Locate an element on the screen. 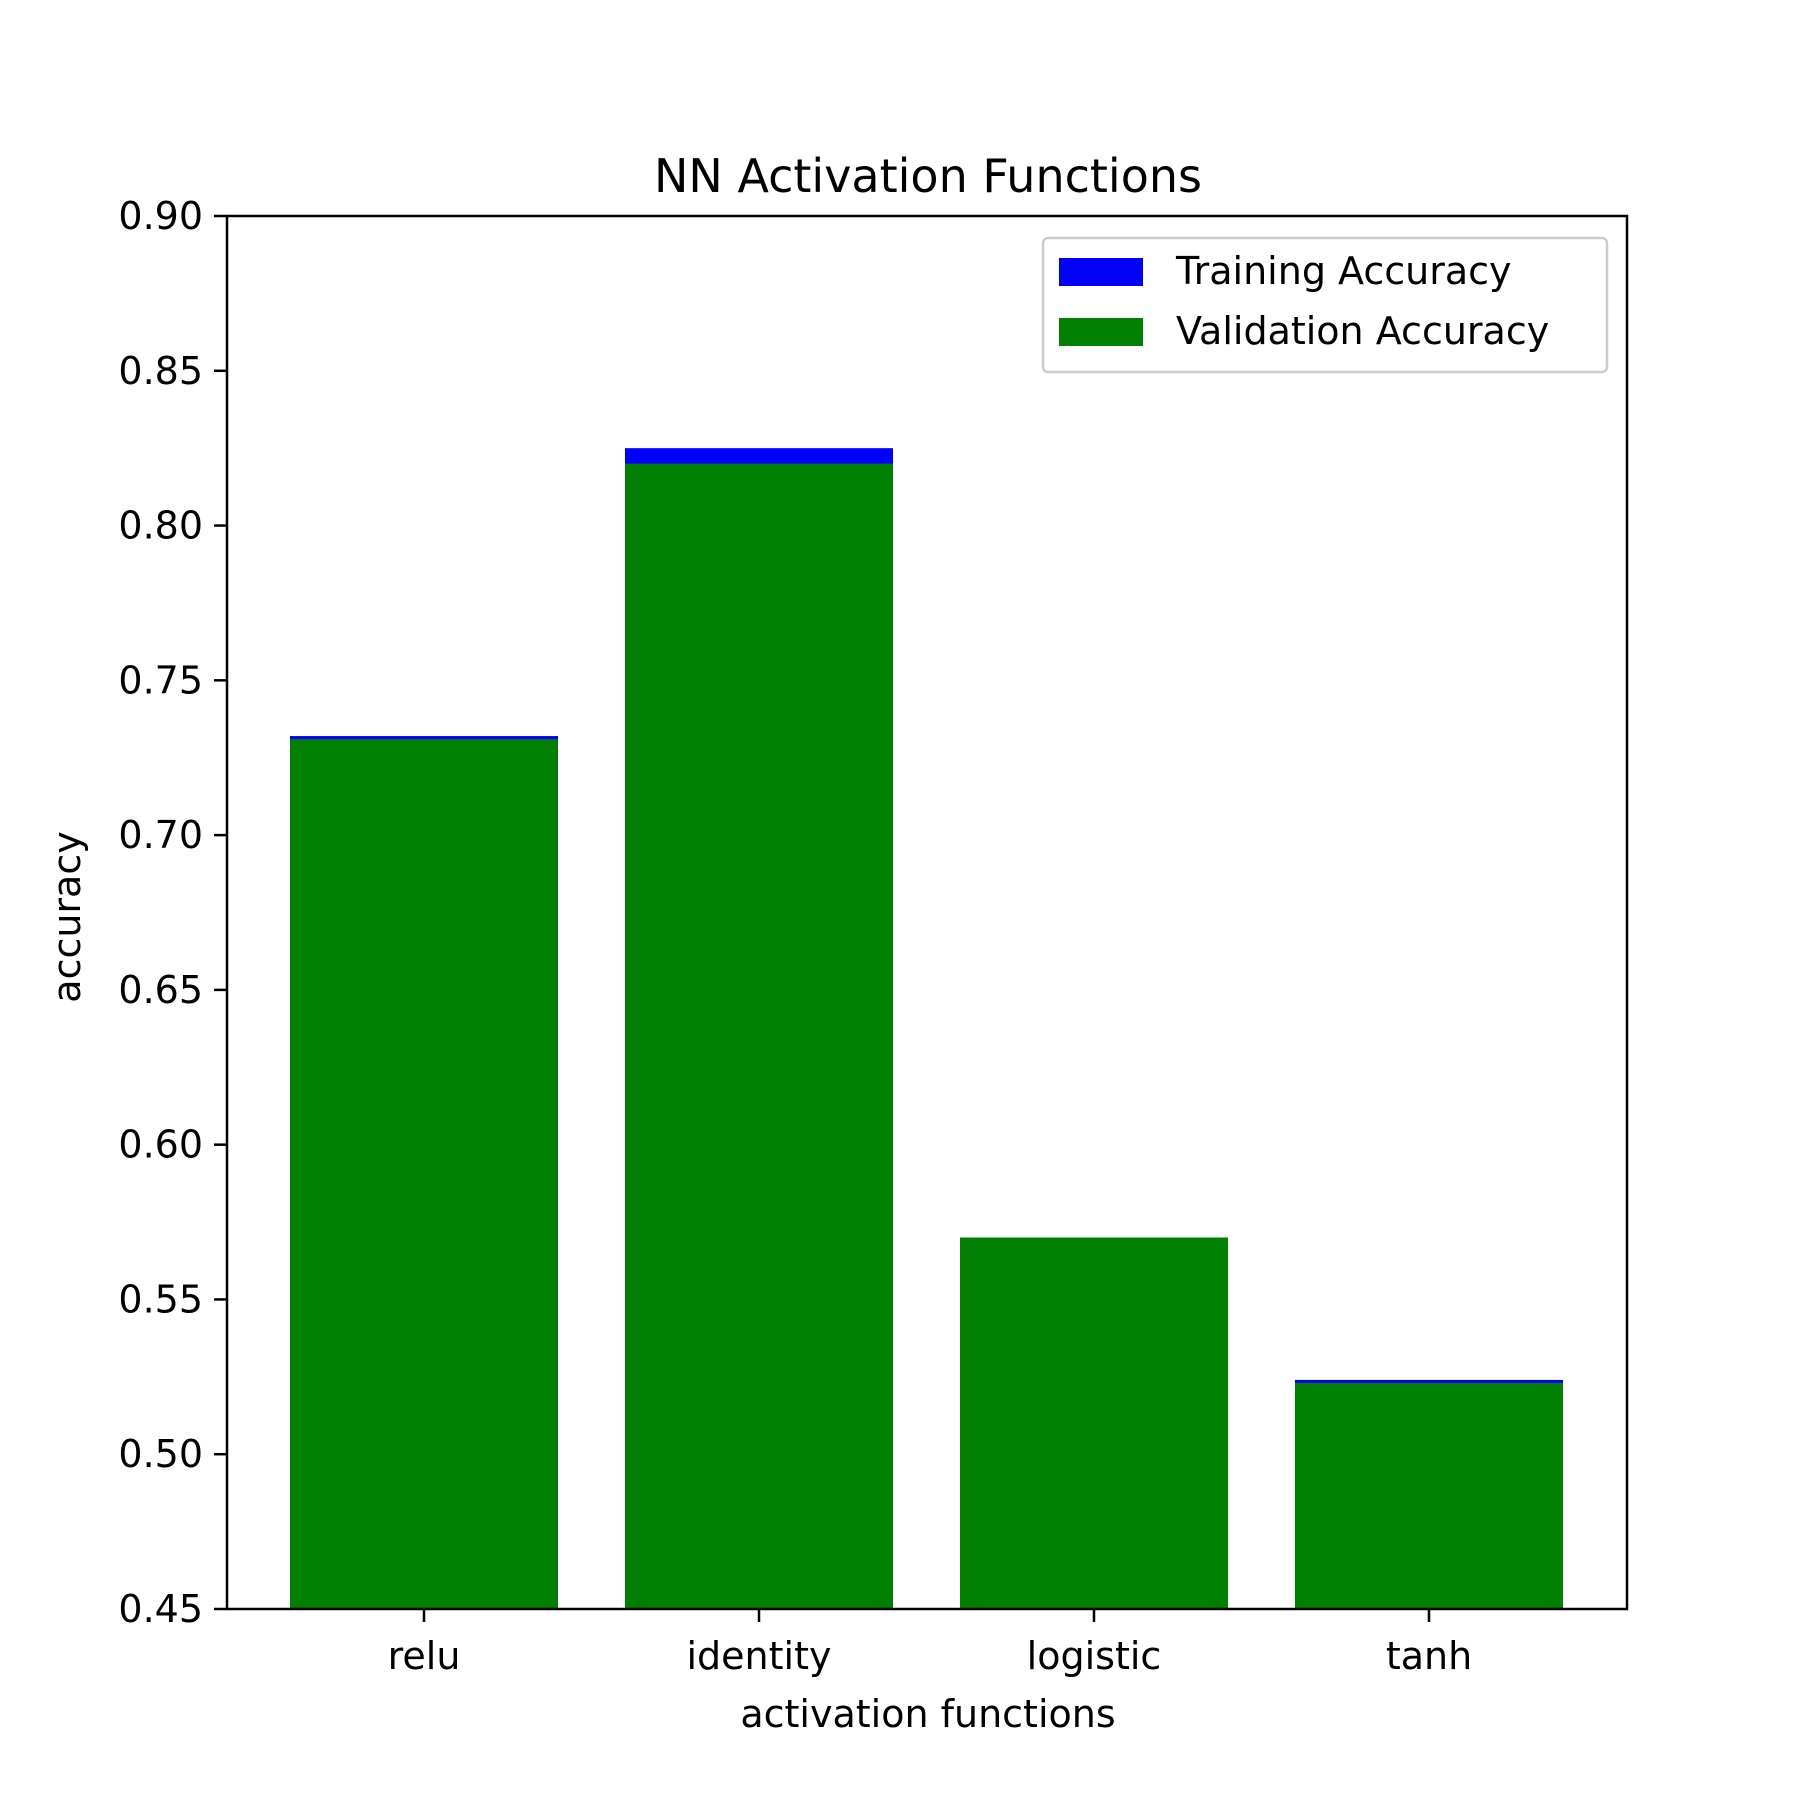 The width and height of the screenshot is (1800, 1805). y-axis-label: accuracy is located at coordinates (67, 916).